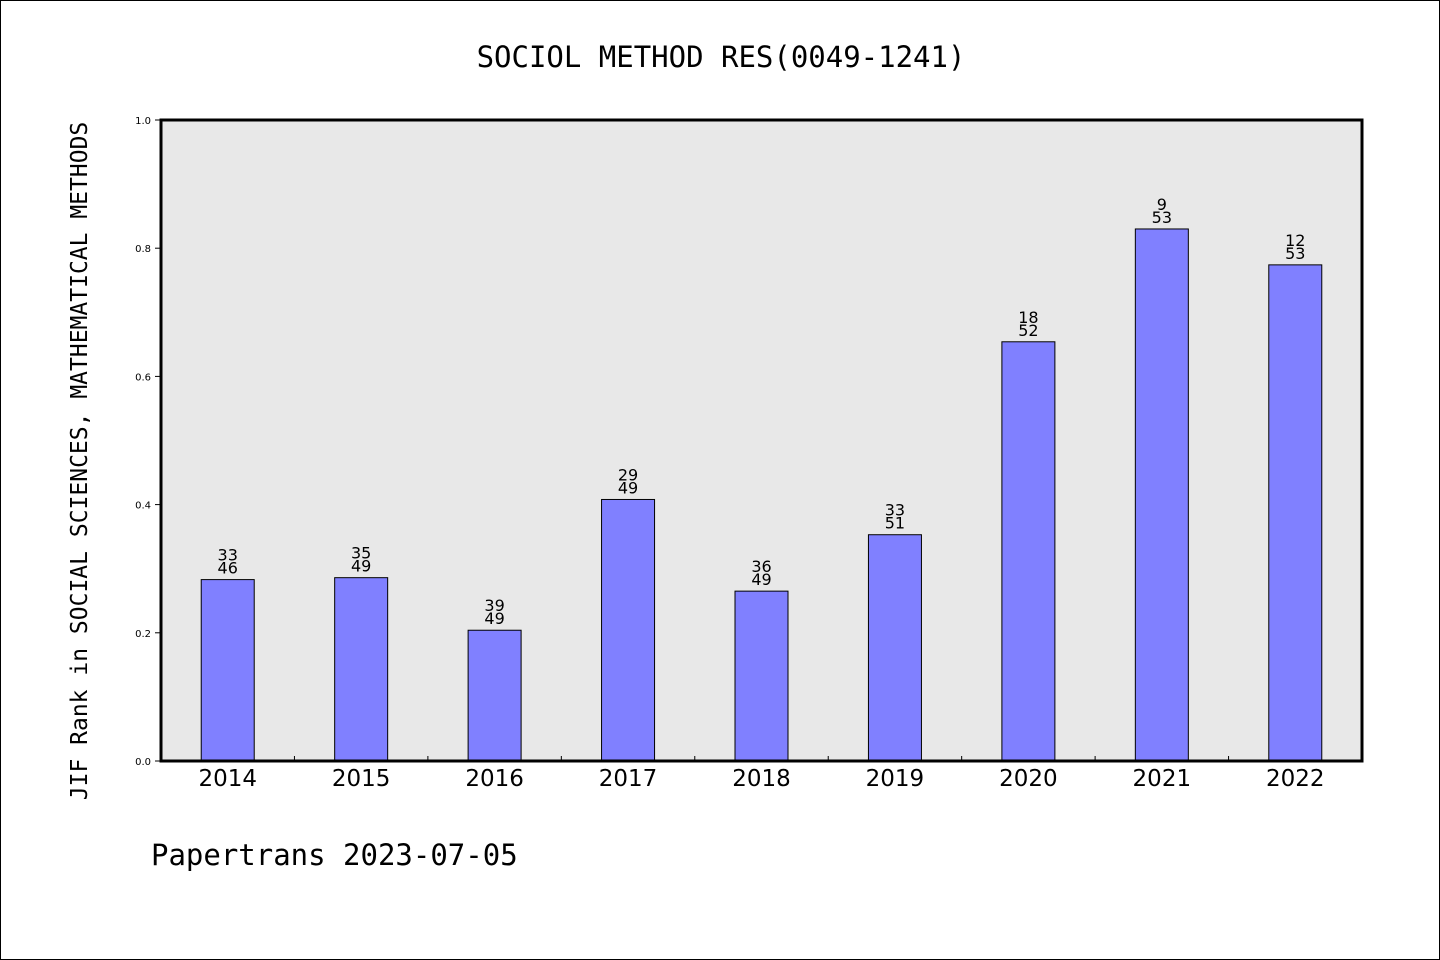  Describe the element at coordinates (494, 779) in the screenshot. I see `x-tick-label: 2016` at that location.